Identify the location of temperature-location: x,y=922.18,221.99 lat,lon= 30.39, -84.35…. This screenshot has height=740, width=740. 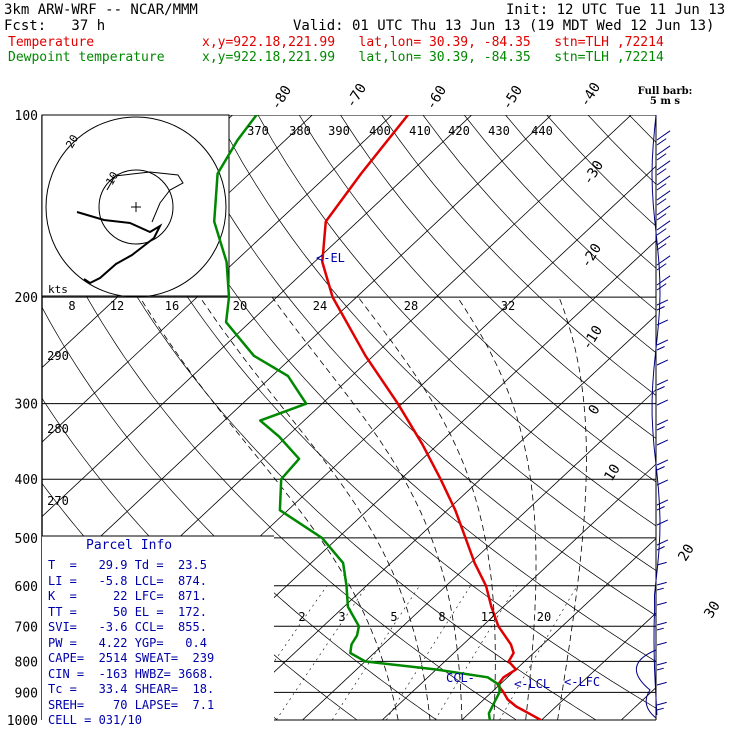
(433, 42).